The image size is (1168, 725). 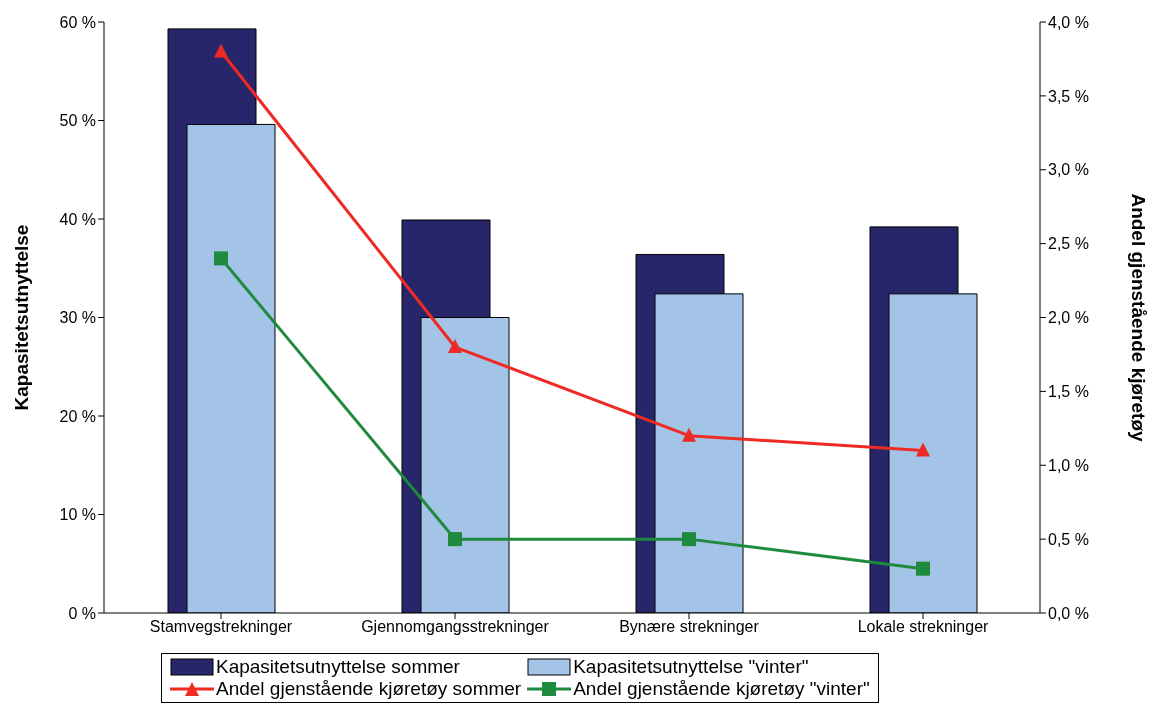 I want to click on legend-label: Andel gjenstående kjøretøy sommer, so click(x=369, y=689).